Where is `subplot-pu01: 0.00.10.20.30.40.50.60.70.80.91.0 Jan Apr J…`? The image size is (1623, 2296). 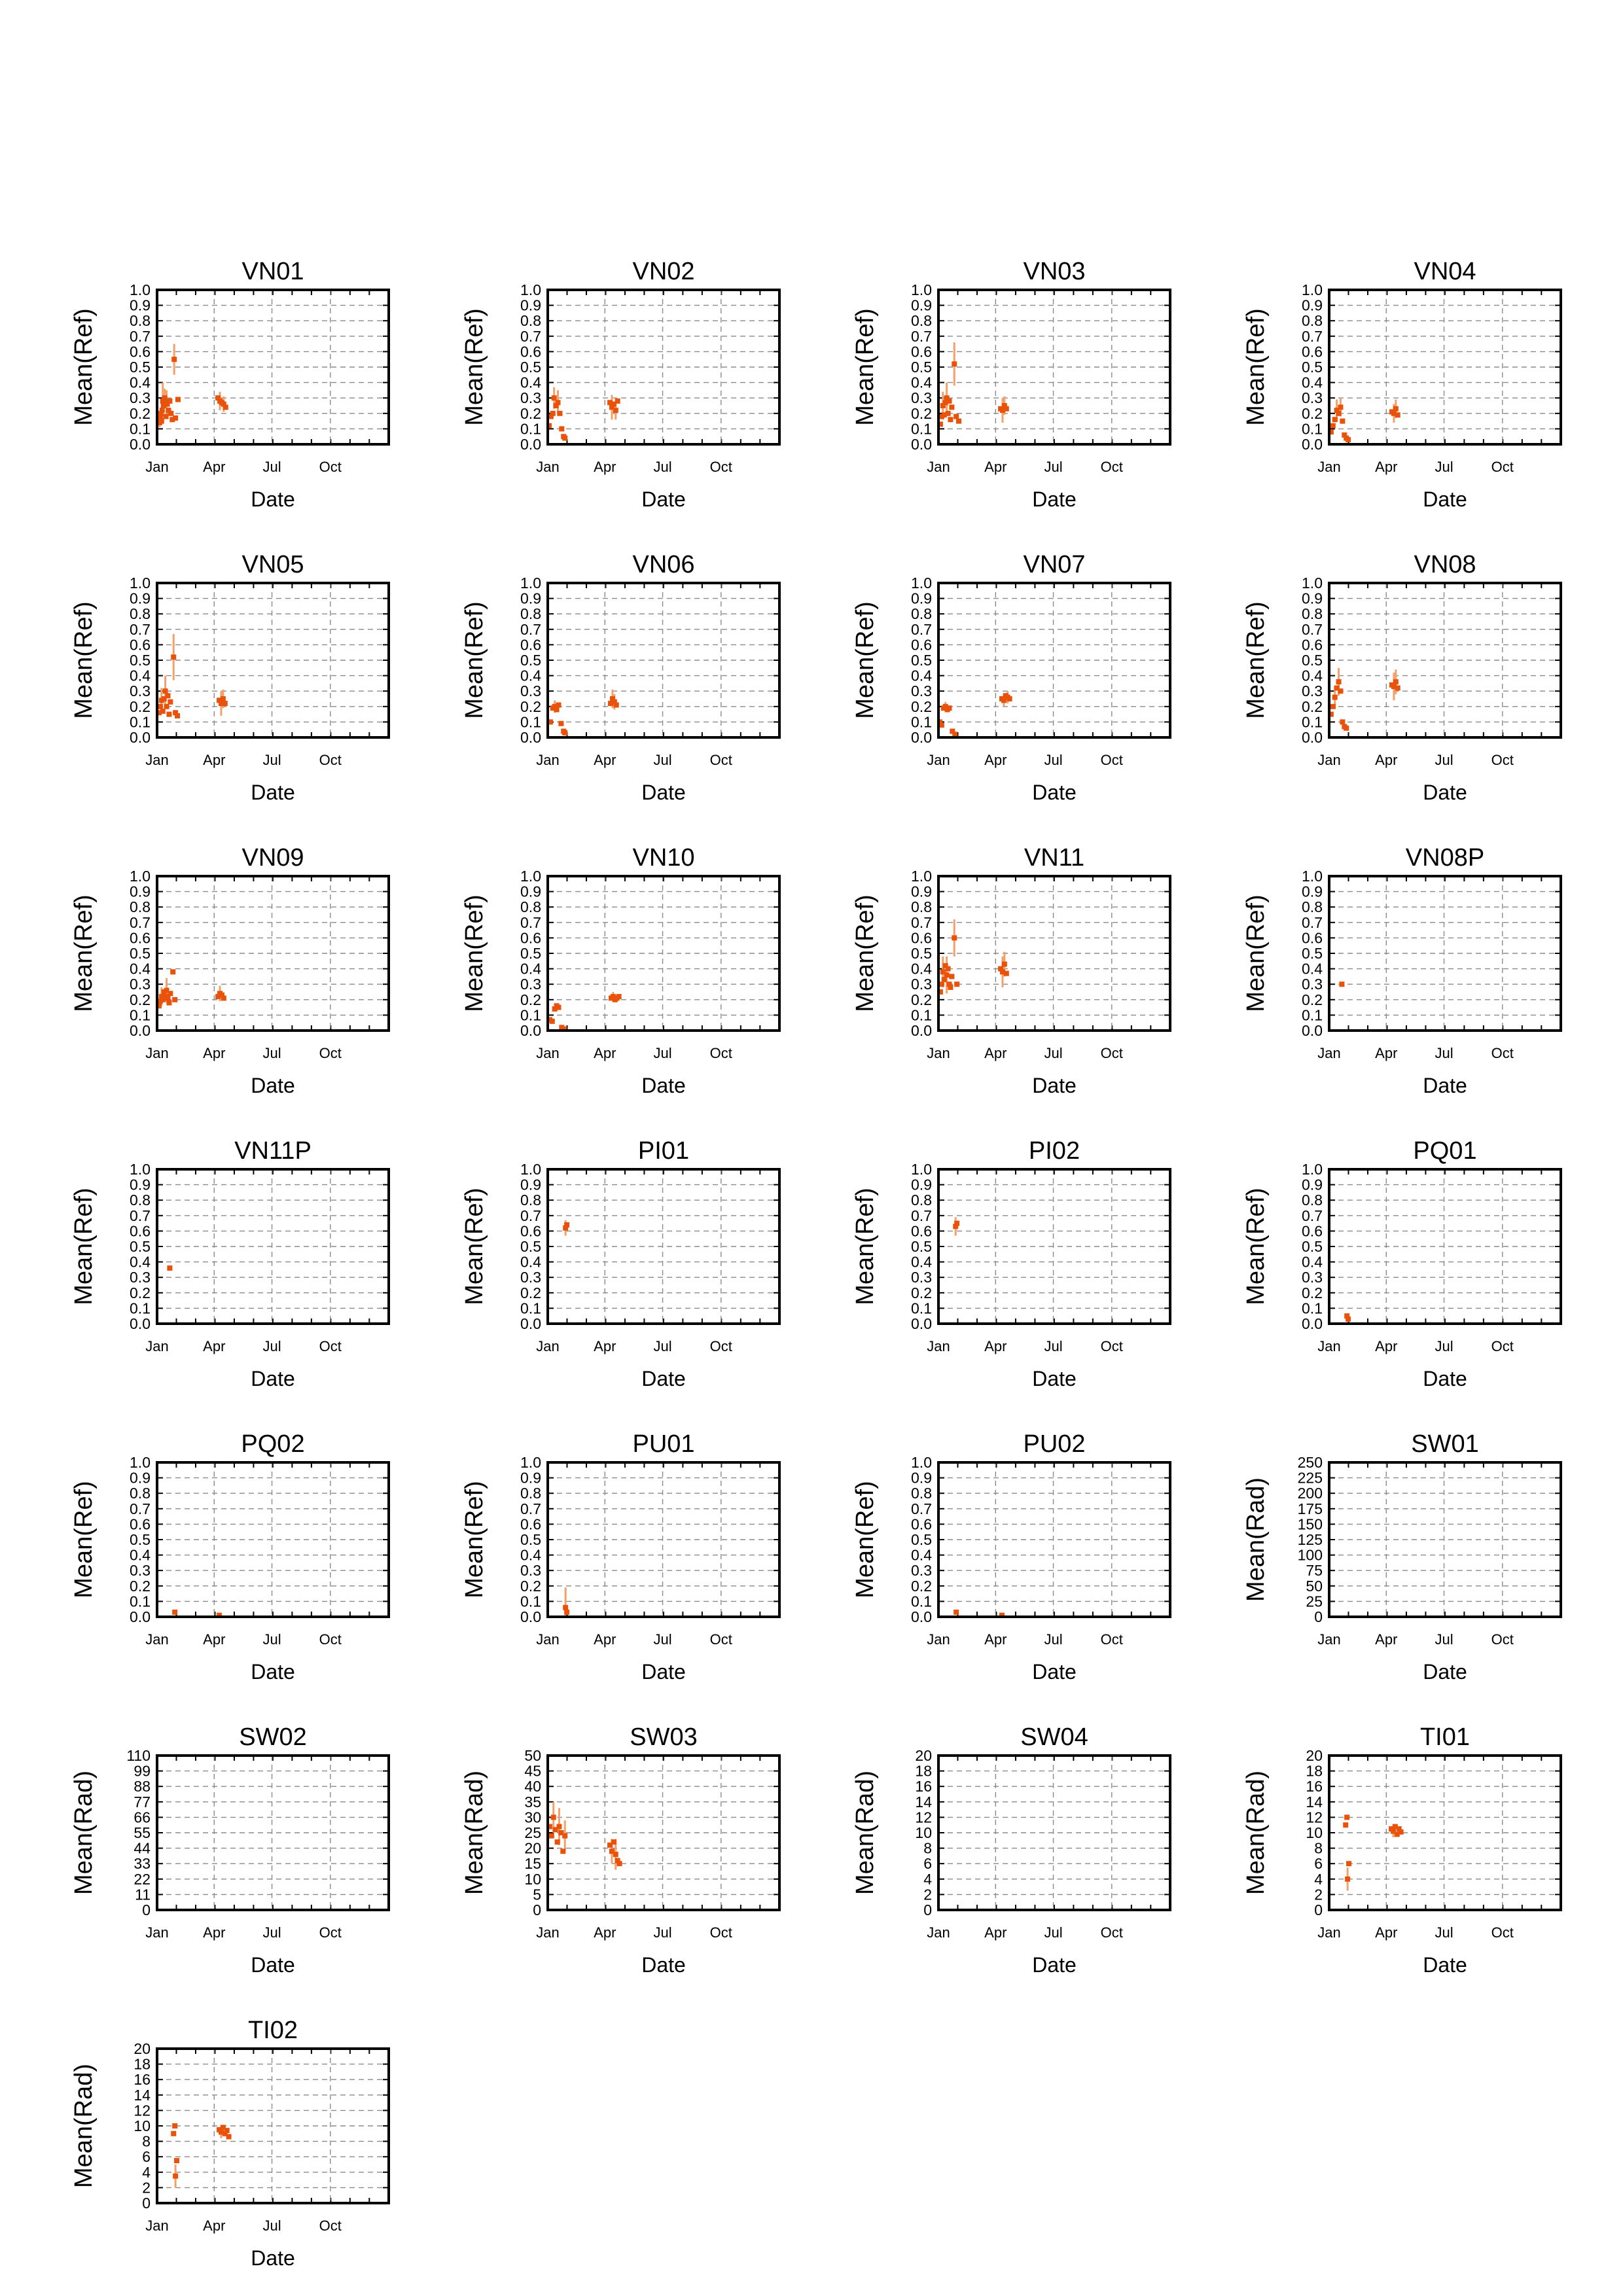 subplot-pu01: 0.00.10.20.30.40.50.60.70.80.91.0 Jan Apr J… is located at coordinates (621, 1557).